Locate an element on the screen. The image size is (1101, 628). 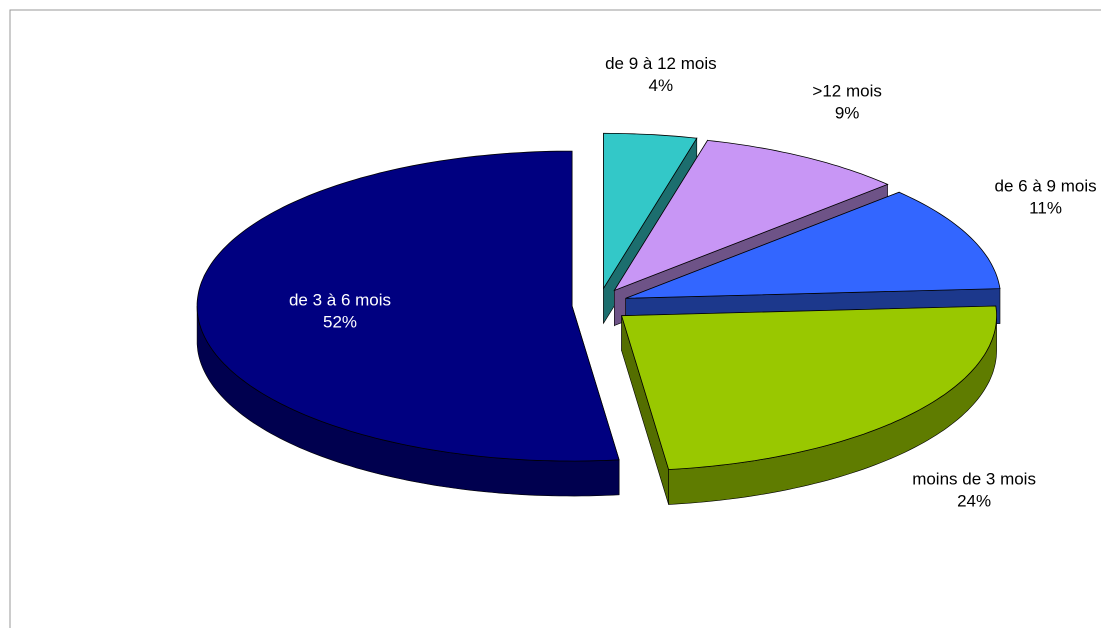
slice-label: >12 mois is located at coordinates (846, 90).